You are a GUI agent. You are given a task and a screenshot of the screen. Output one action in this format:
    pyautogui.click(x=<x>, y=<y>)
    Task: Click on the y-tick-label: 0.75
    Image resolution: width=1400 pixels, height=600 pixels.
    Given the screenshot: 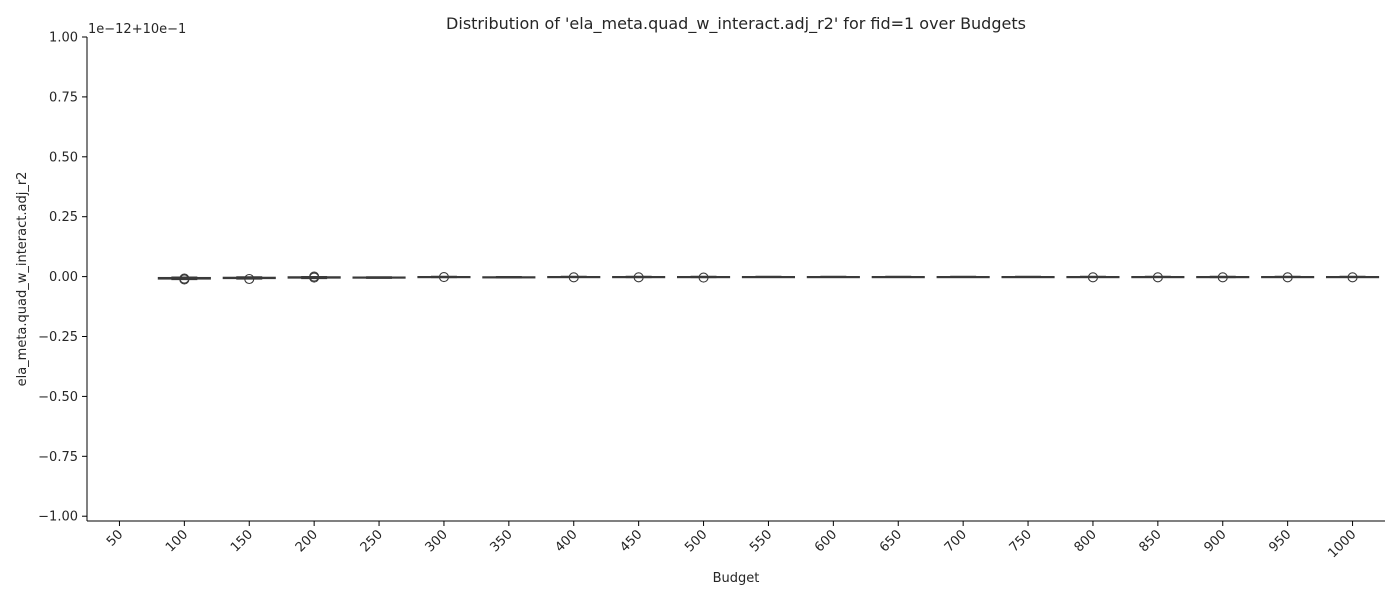 What is the action you would take?
    pyautogui.click(x=63, y=97)
    